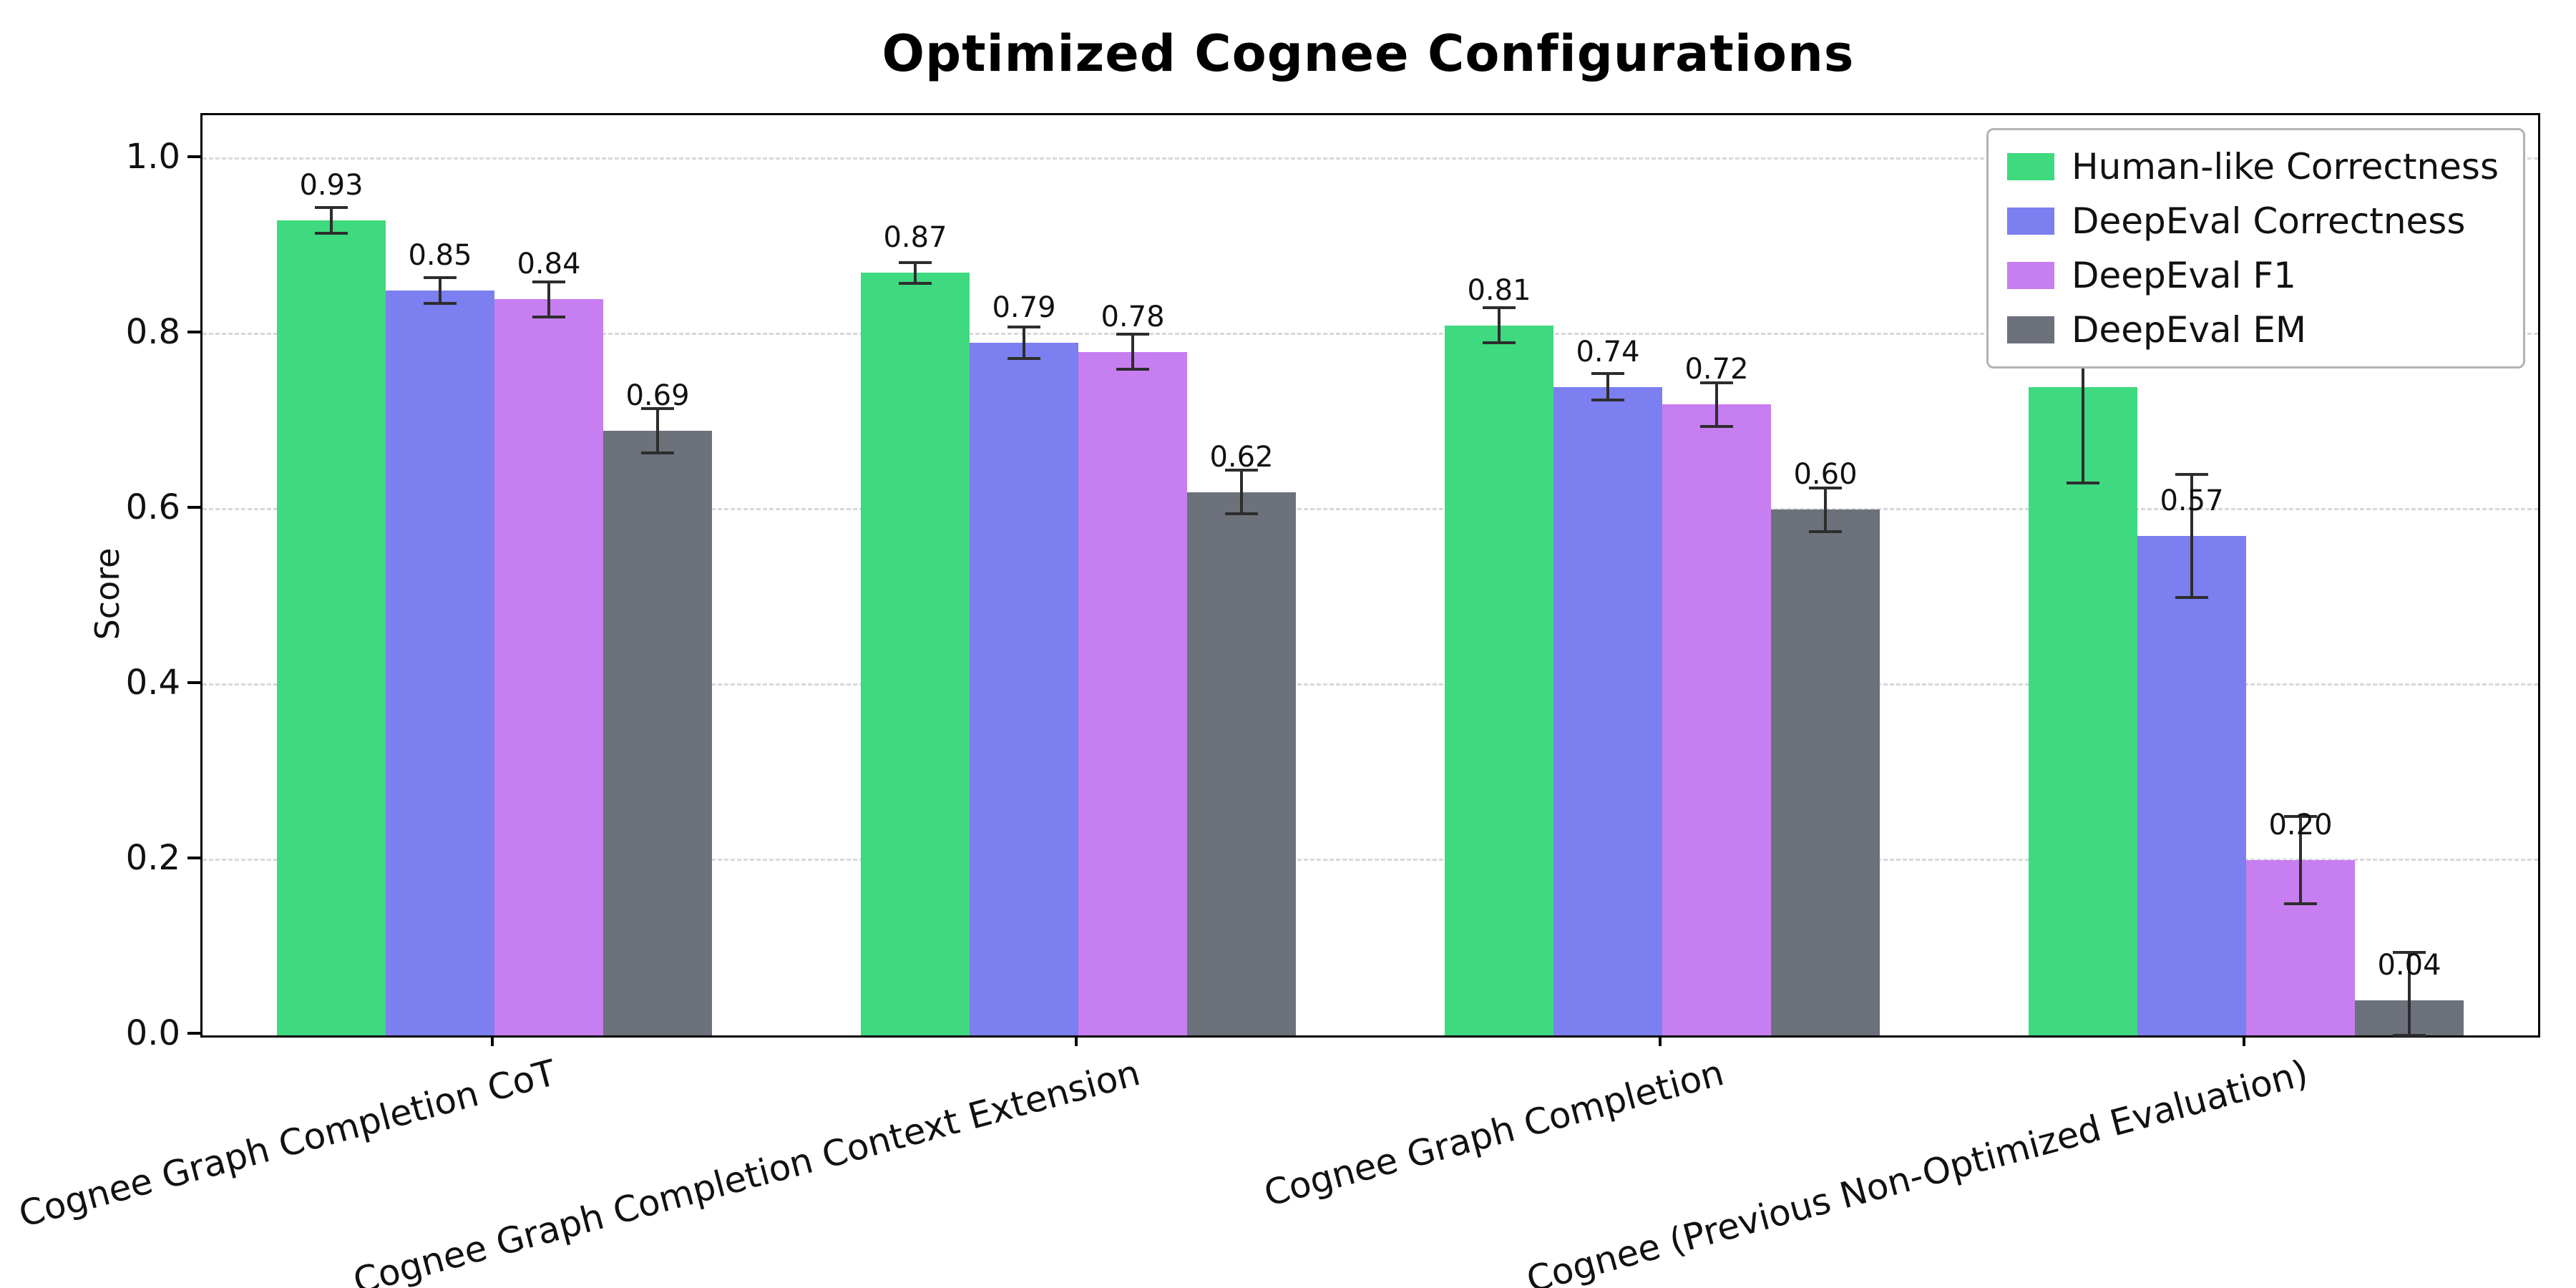 The width and height of the screenshot is (2576, 1288). I want to click on y-tick-label: 1.0, so click(152, 157).